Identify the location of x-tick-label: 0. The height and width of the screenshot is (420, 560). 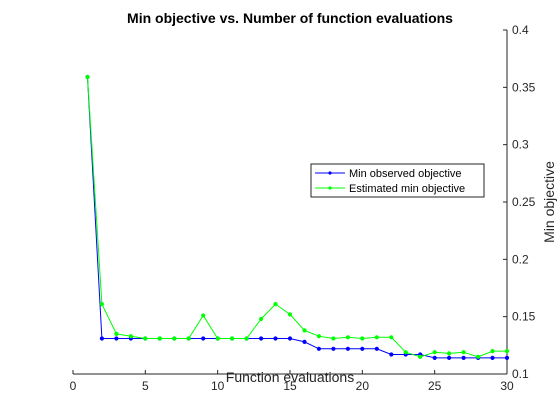
(73, 386).